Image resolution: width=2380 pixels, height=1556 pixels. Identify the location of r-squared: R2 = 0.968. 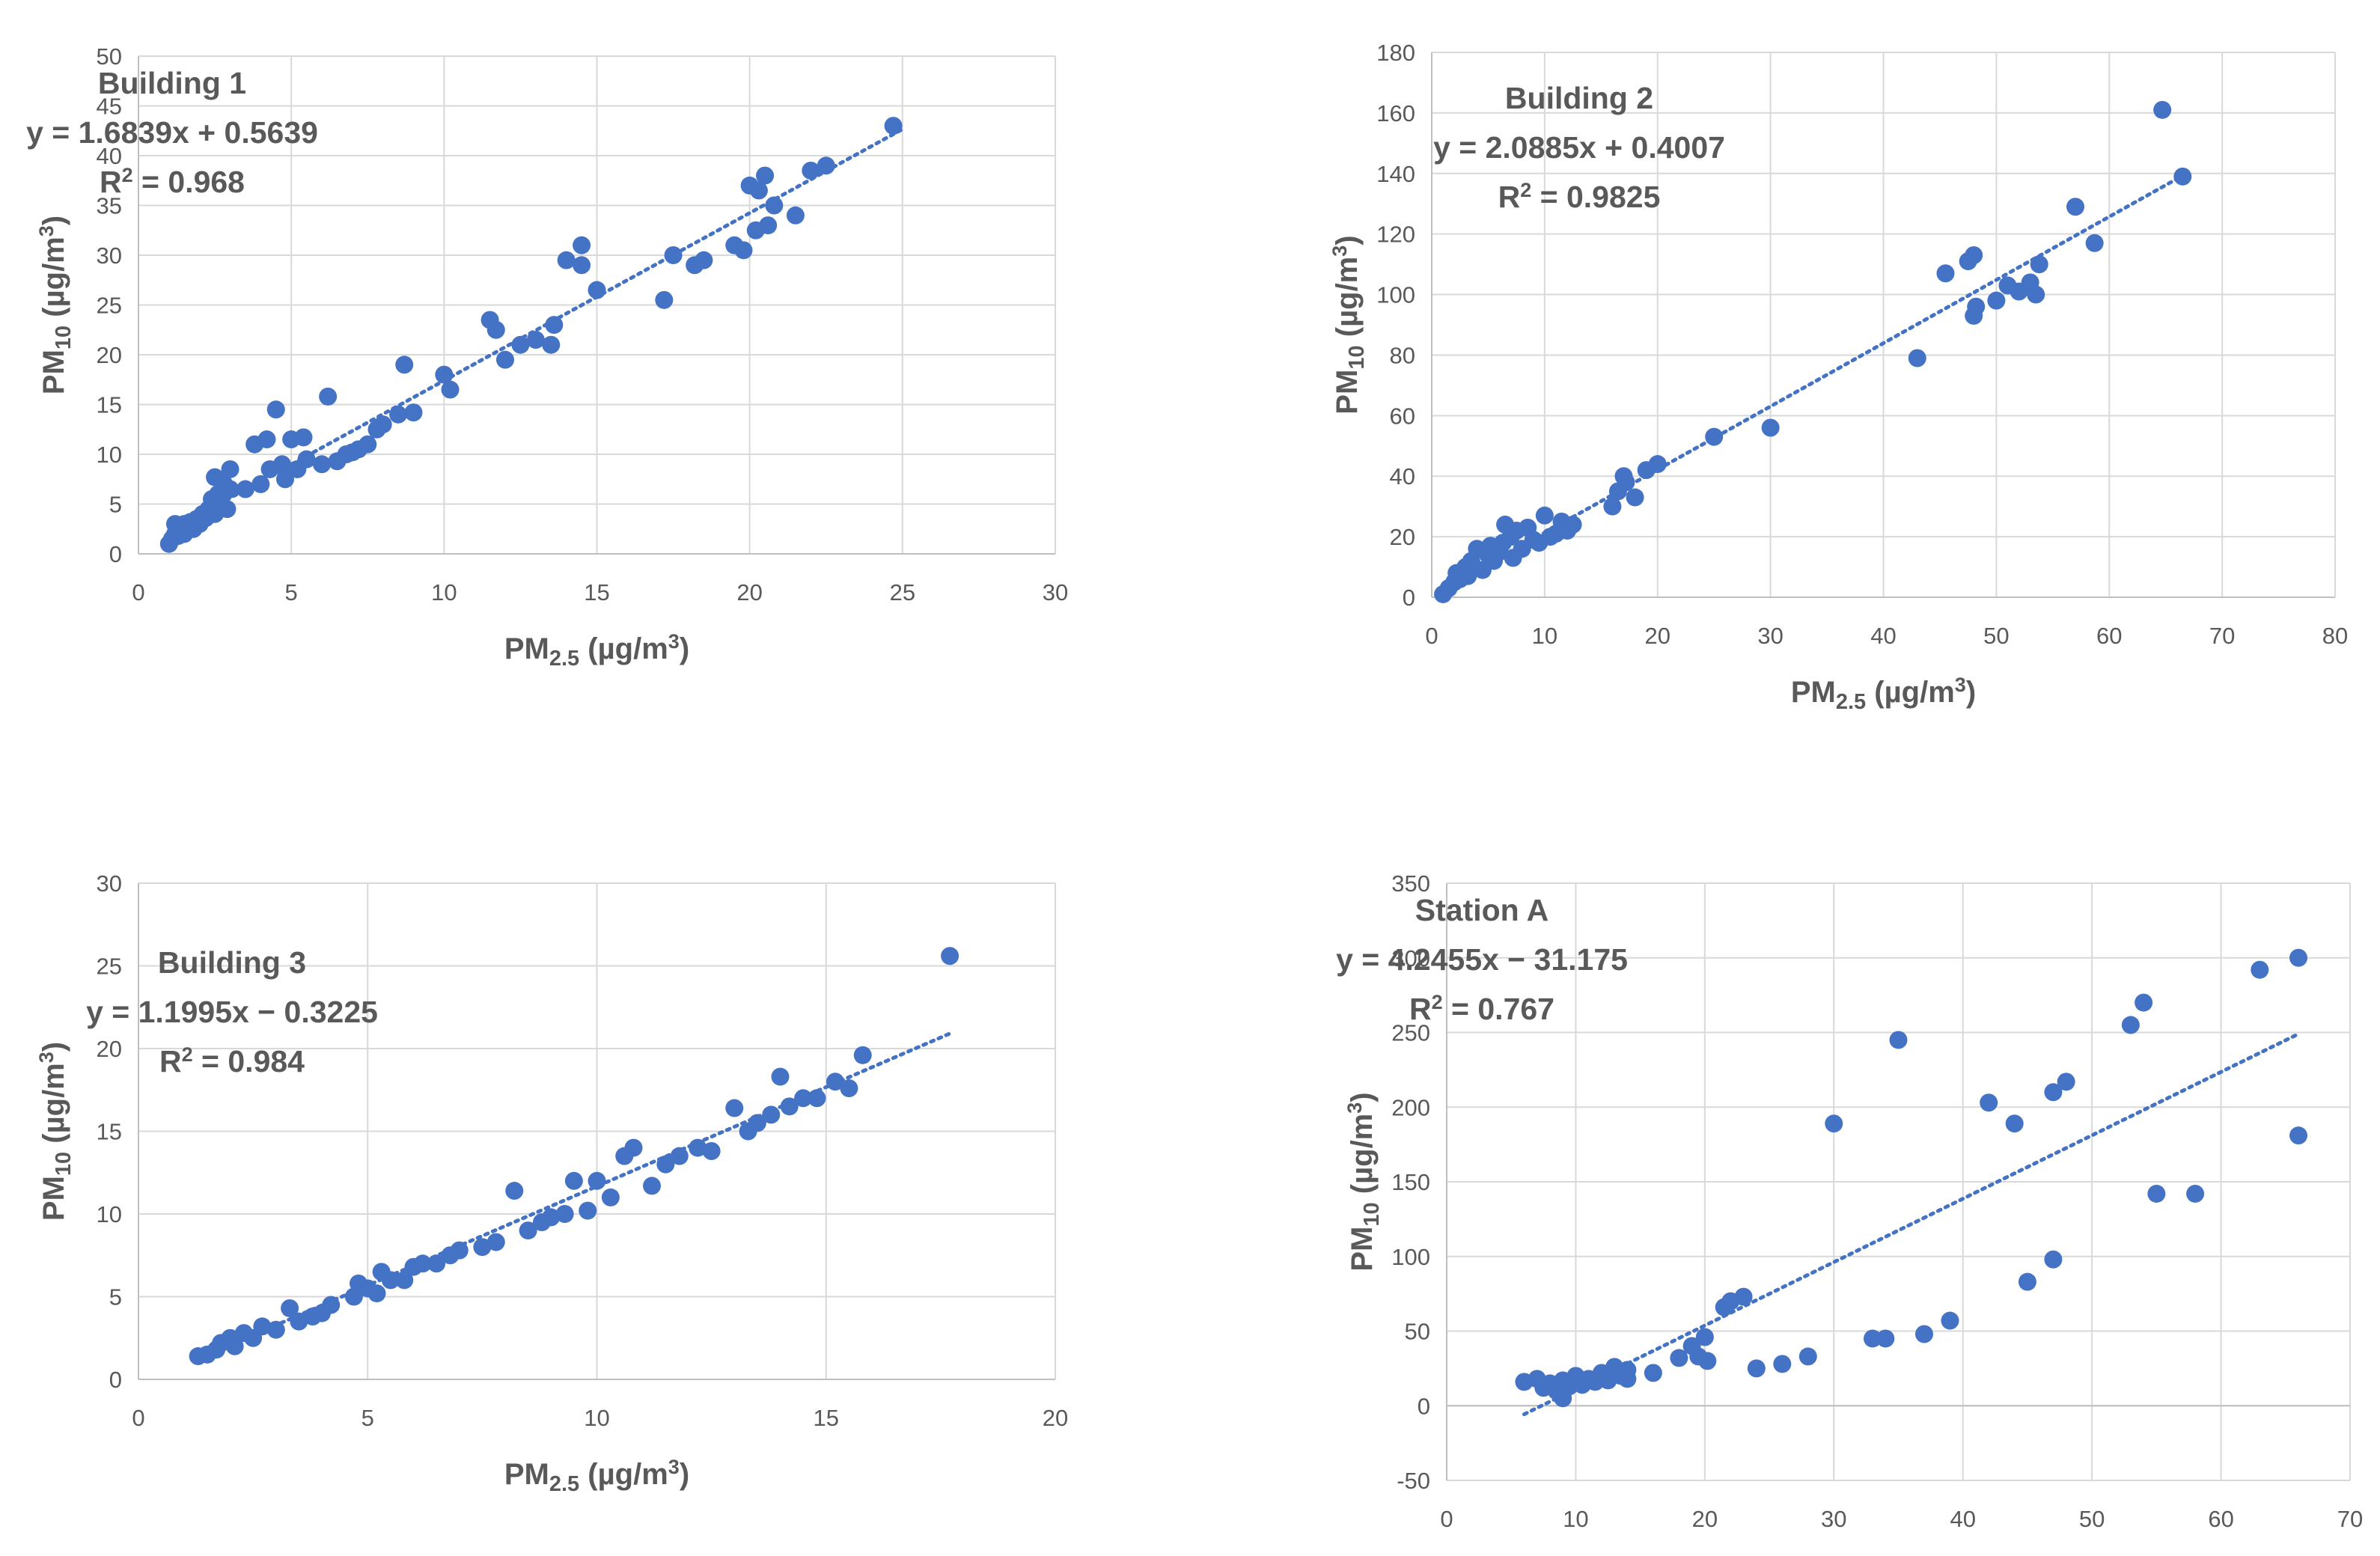
(172, 181).